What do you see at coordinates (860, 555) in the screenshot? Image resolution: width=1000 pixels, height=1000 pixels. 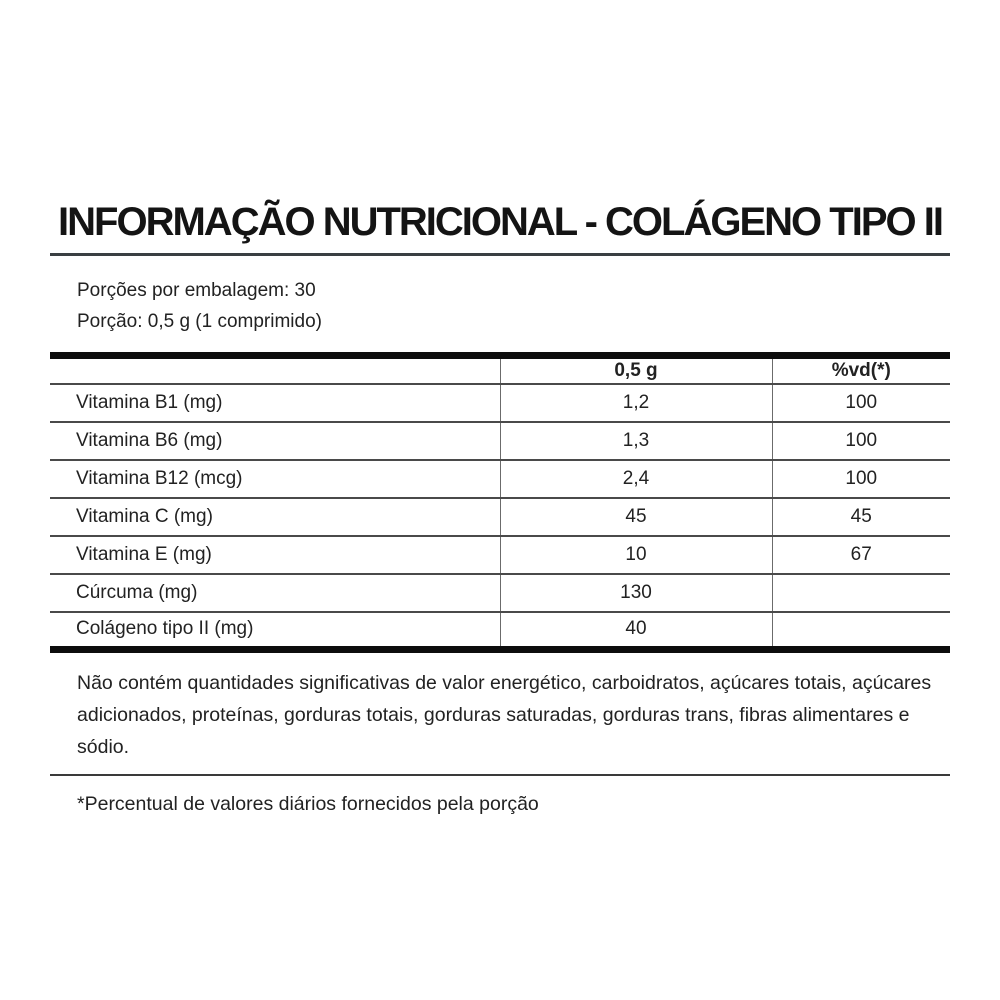 I see `nutrient-dv: 67` at bounding box center [860, 555].